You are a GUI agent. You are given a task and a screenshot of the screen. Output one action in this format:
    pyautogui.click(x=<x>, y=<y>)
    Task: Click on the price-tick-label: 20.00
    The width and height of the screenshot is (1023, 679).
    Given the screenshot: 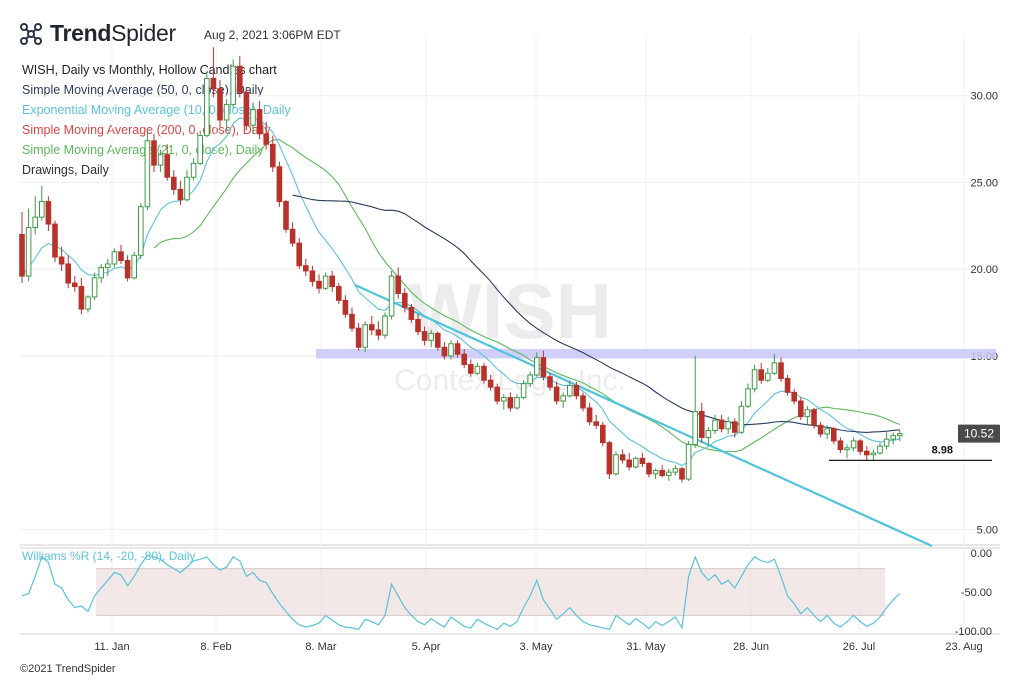 What is the action you would take?
    pyautogui.click(x=984, y=270)
    